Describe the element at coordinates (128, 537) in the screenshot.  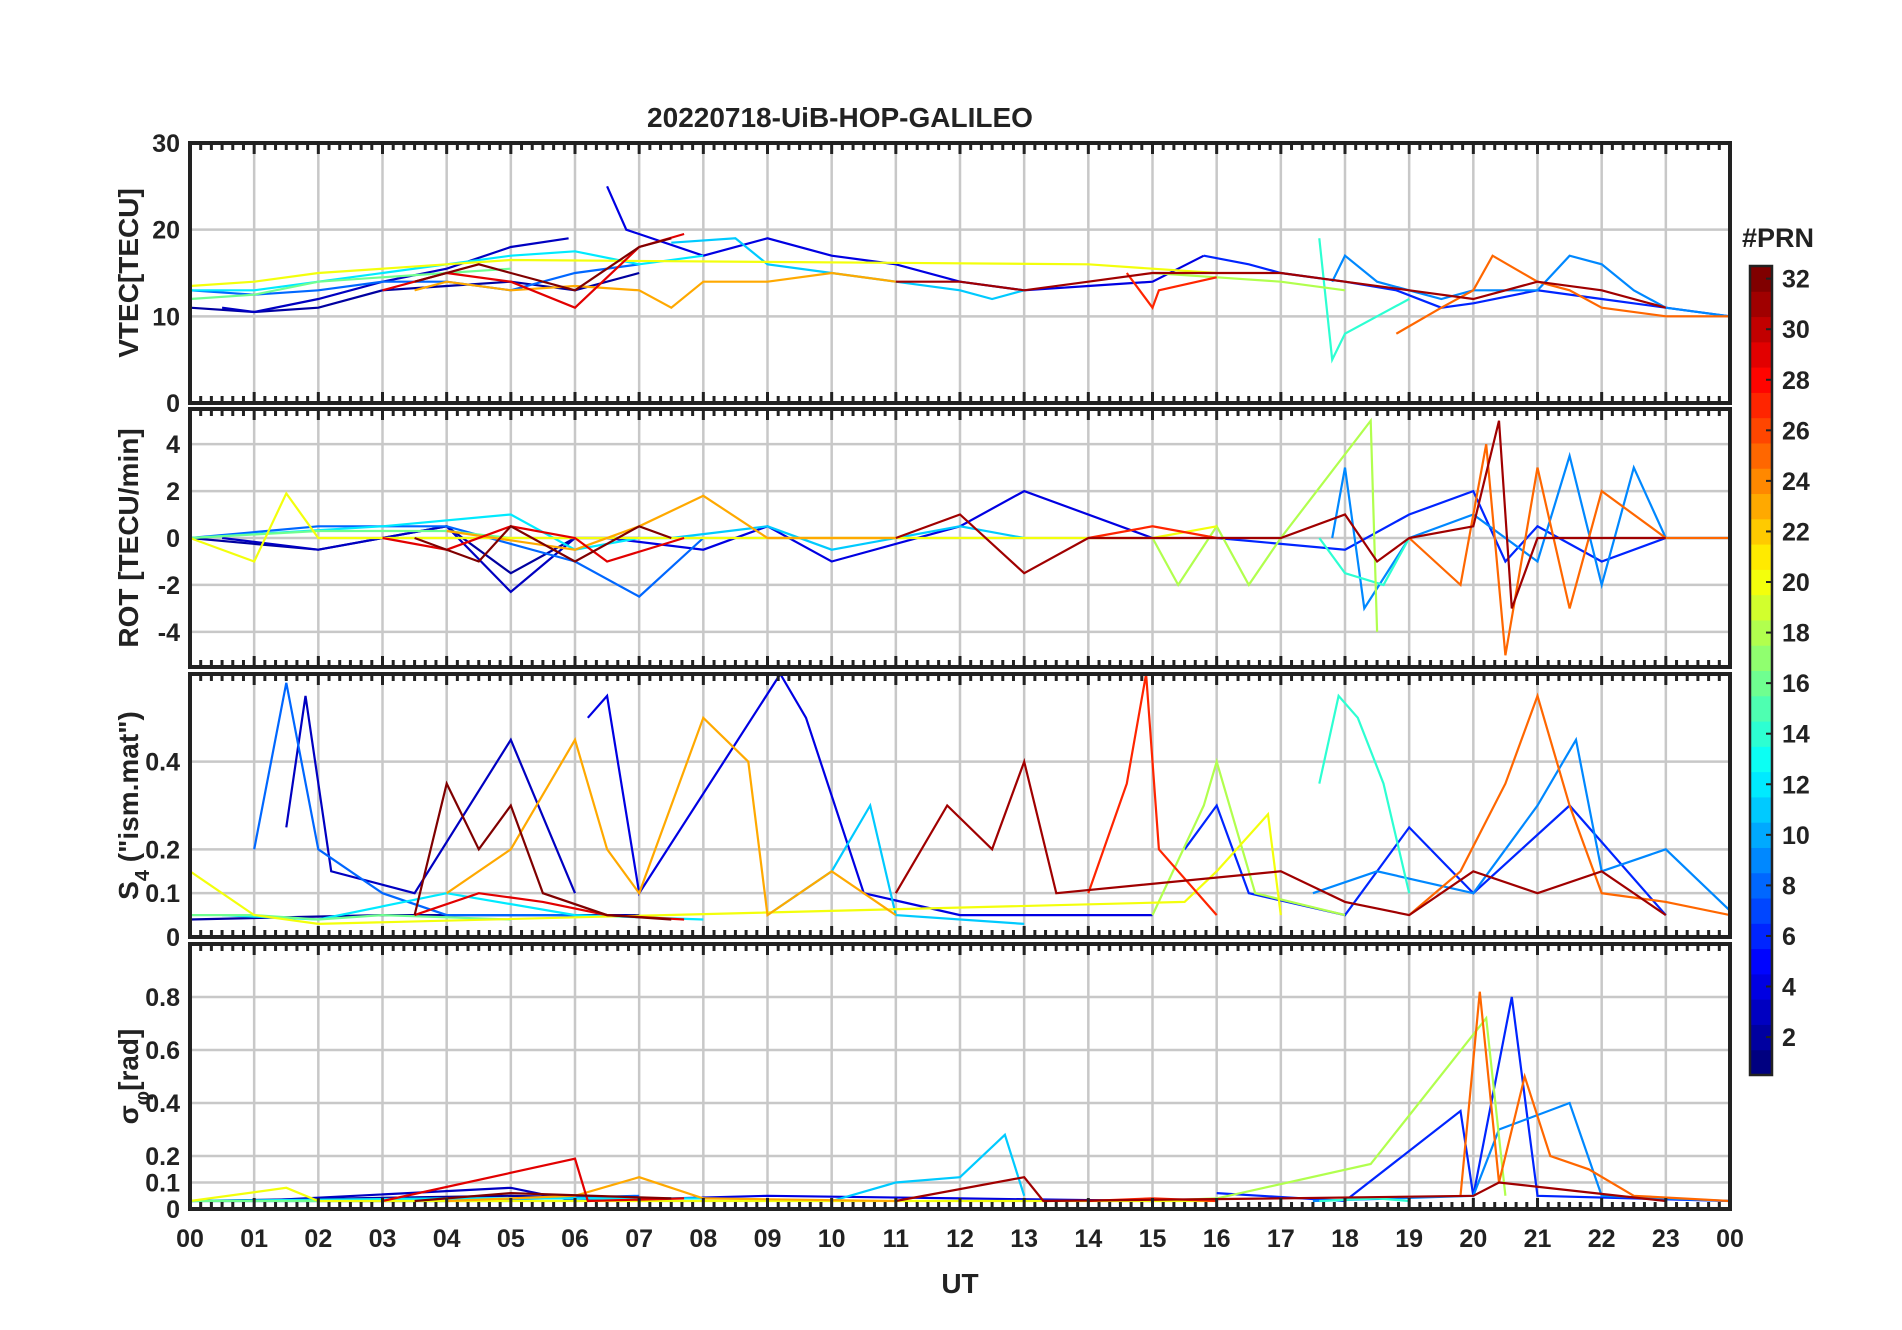
I see `y-axis-label-rot: ROT [TECU/min]` at that location.